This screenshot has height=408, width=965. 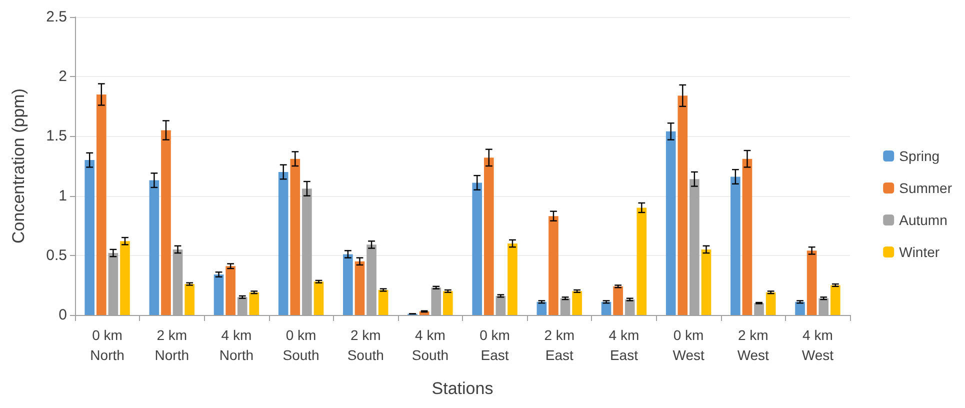 I want to click on x-tick-label: 4 km East, so click(x=624, y=345).